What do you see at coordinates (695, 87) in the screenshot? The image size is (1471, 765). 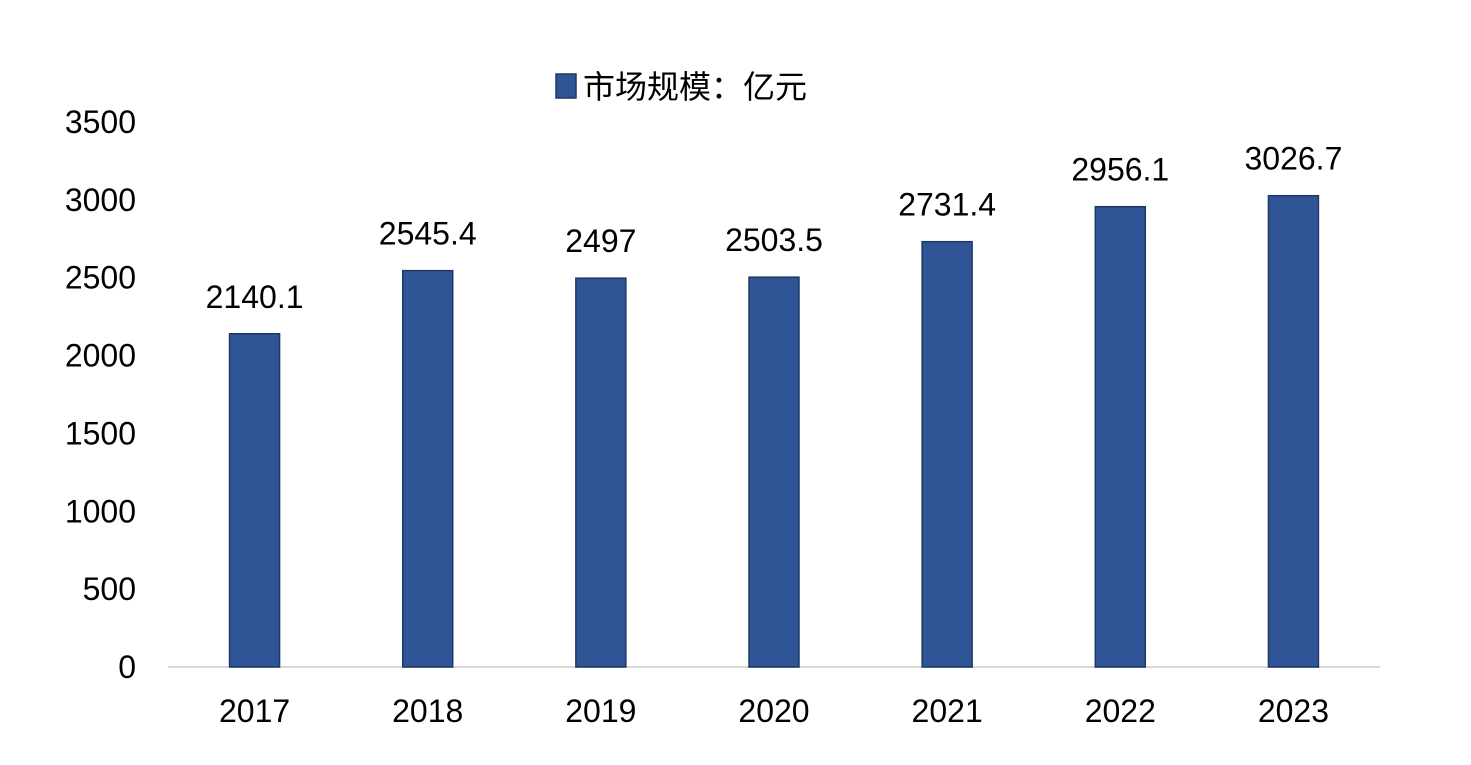 I see `legend-label: 市场规模：亿元` at bounding box center [695, 87].